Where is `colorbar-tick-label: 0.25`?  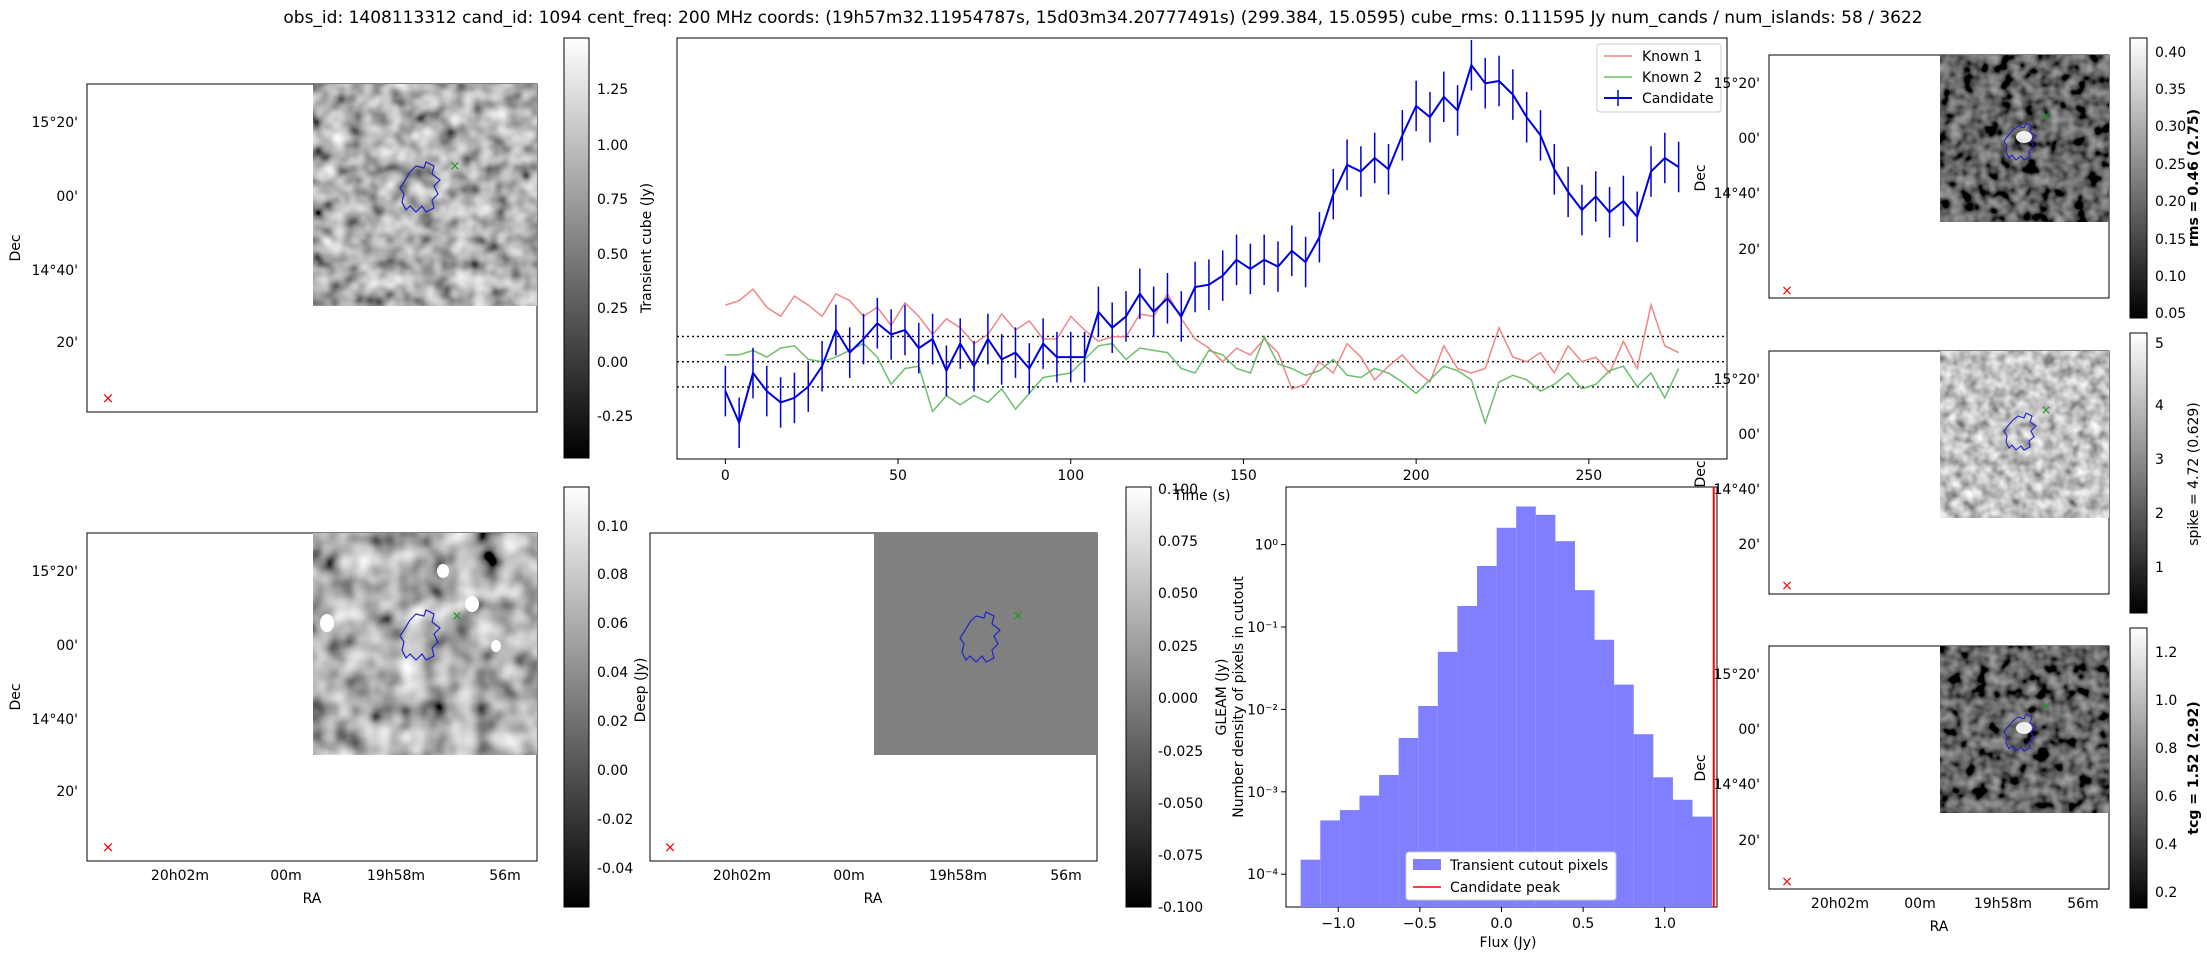 colorbar-tick-label: 0.25 is located at coordinates (612, 309).